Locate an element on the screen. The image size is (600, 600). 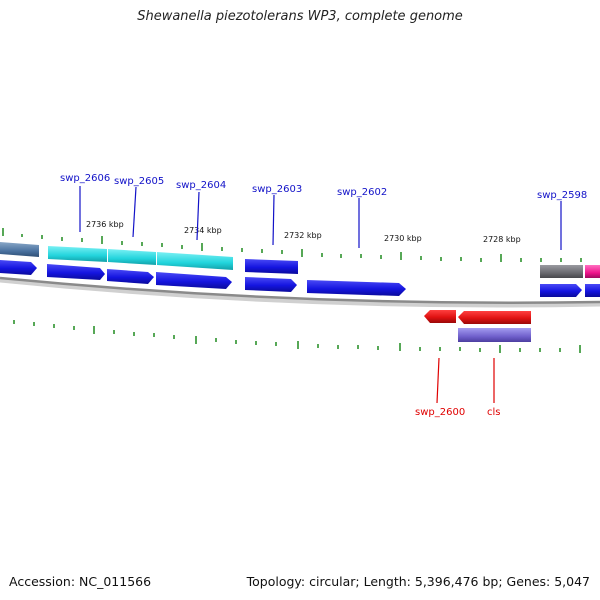
gene-label: swp_2600 is located at coordinates (440, 412).